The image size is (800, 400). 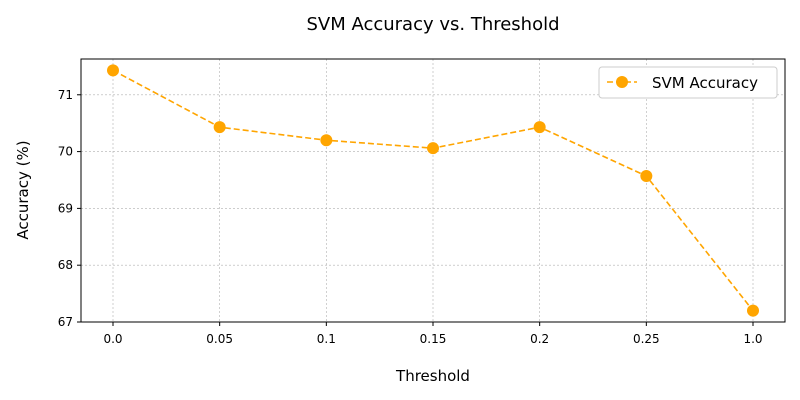 I want to click on x-tick-label: 0.25, so click(x=646, y=339).